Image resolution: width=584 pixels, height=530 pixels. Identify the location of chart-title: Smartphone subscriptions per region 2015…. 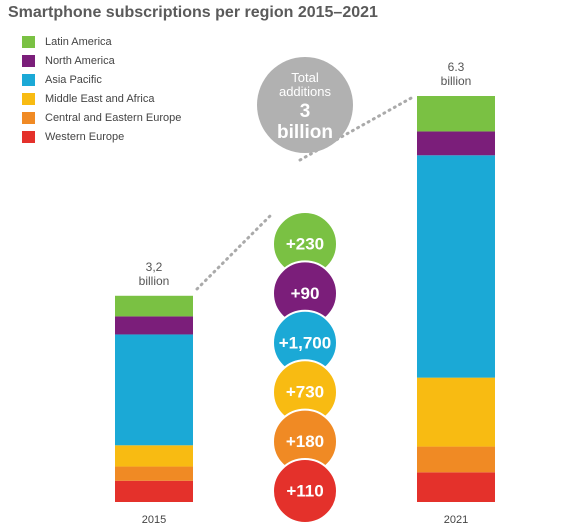
(193, 12).